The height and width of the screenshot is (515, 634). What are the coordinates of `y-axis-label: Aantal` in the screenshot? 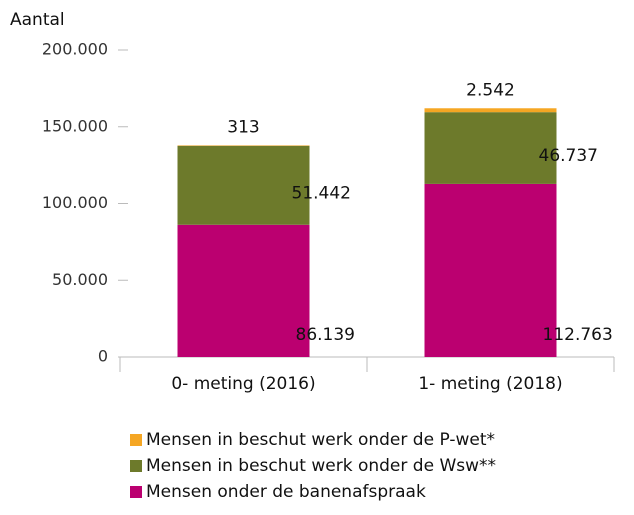 It's located at (37, 20).